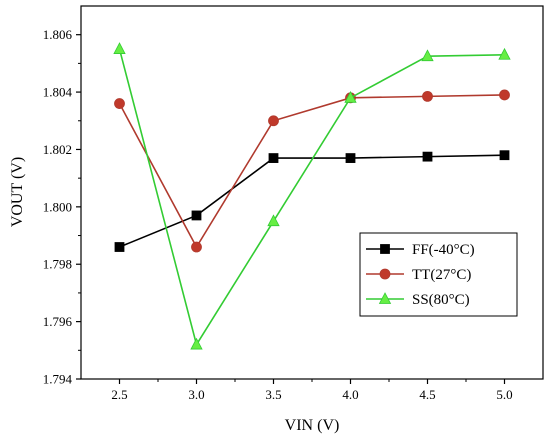 Image resolution: width=550 pixels, height=441 pixels. I want to click on y-tick-label: 1.804, so click(58, 92).